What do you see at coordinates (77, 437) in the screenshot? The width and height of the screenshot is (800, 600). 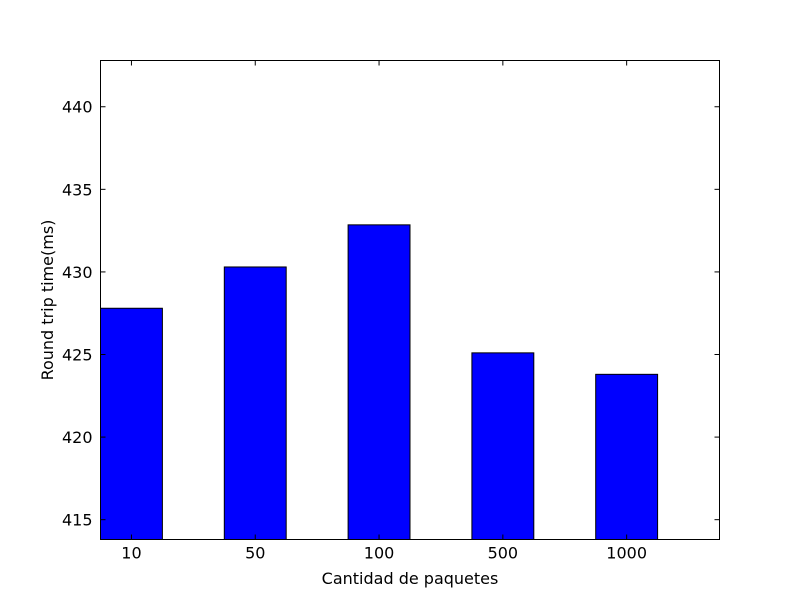 I see `y-tick-label: 420` at bounding box center [77, 437].